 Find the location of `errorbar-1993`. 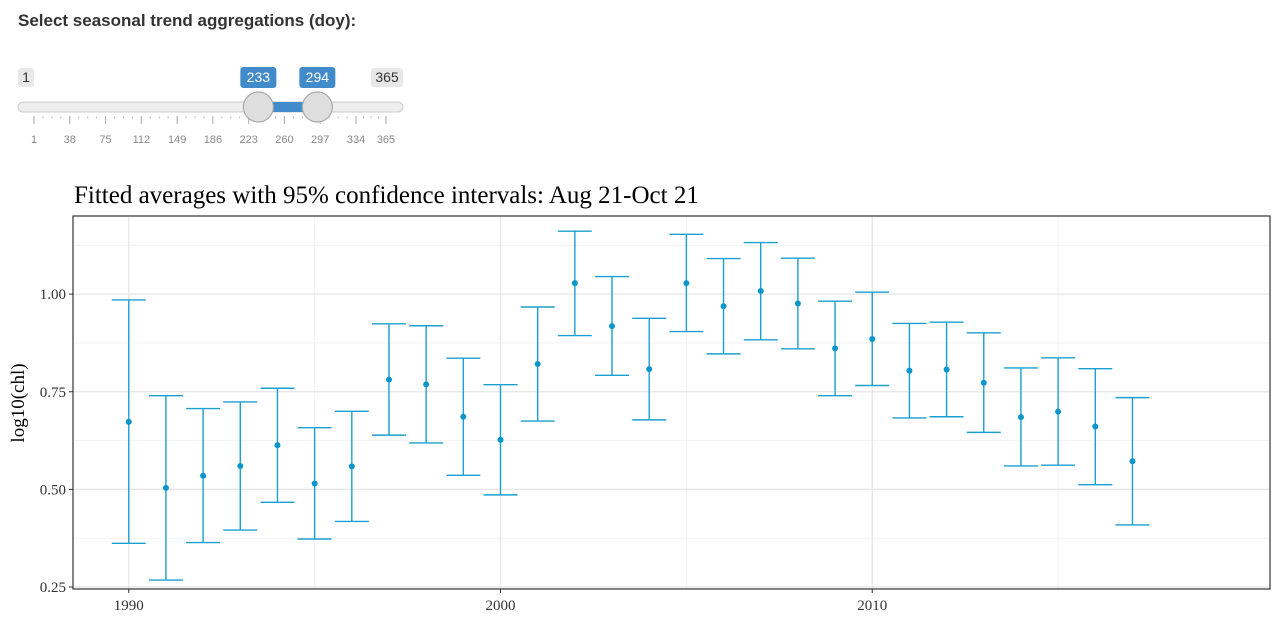

errorbar-1993 is located at coordinates (240, 466).